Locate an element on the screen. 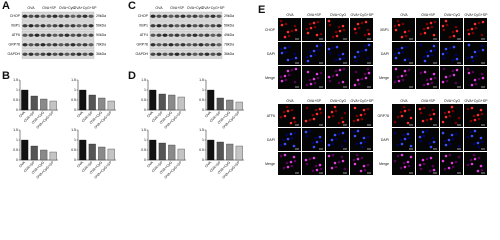 The image size is (500, 240). y-tick-label: 0.5 is located at coordinates (201, 100).